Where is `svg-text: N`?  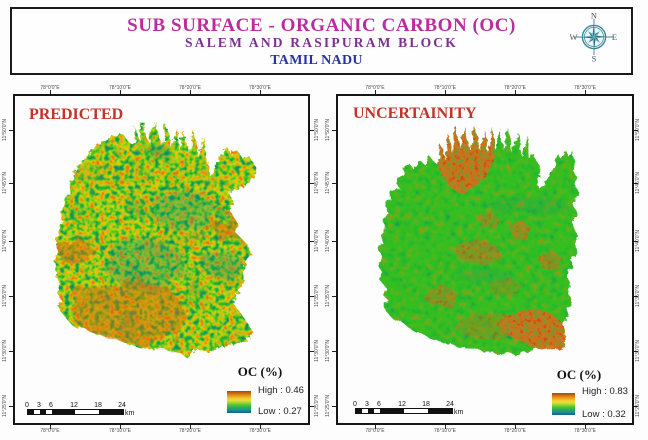 svg-text: N is located at coordinates (594, 16).